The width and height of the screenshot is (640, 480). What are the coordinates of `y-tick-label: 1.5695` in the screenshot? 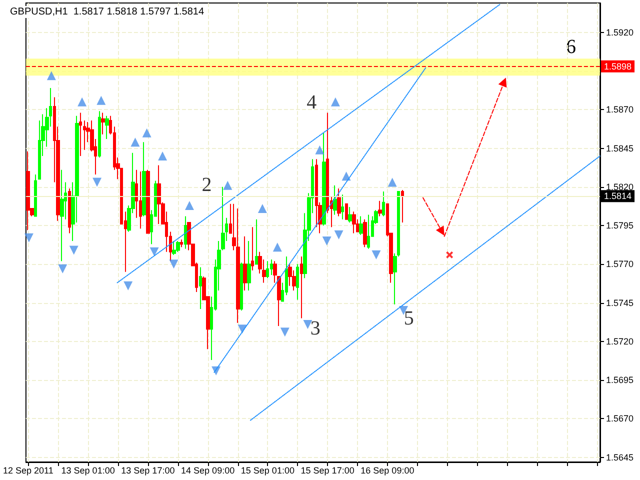 It's located at (620, 380).